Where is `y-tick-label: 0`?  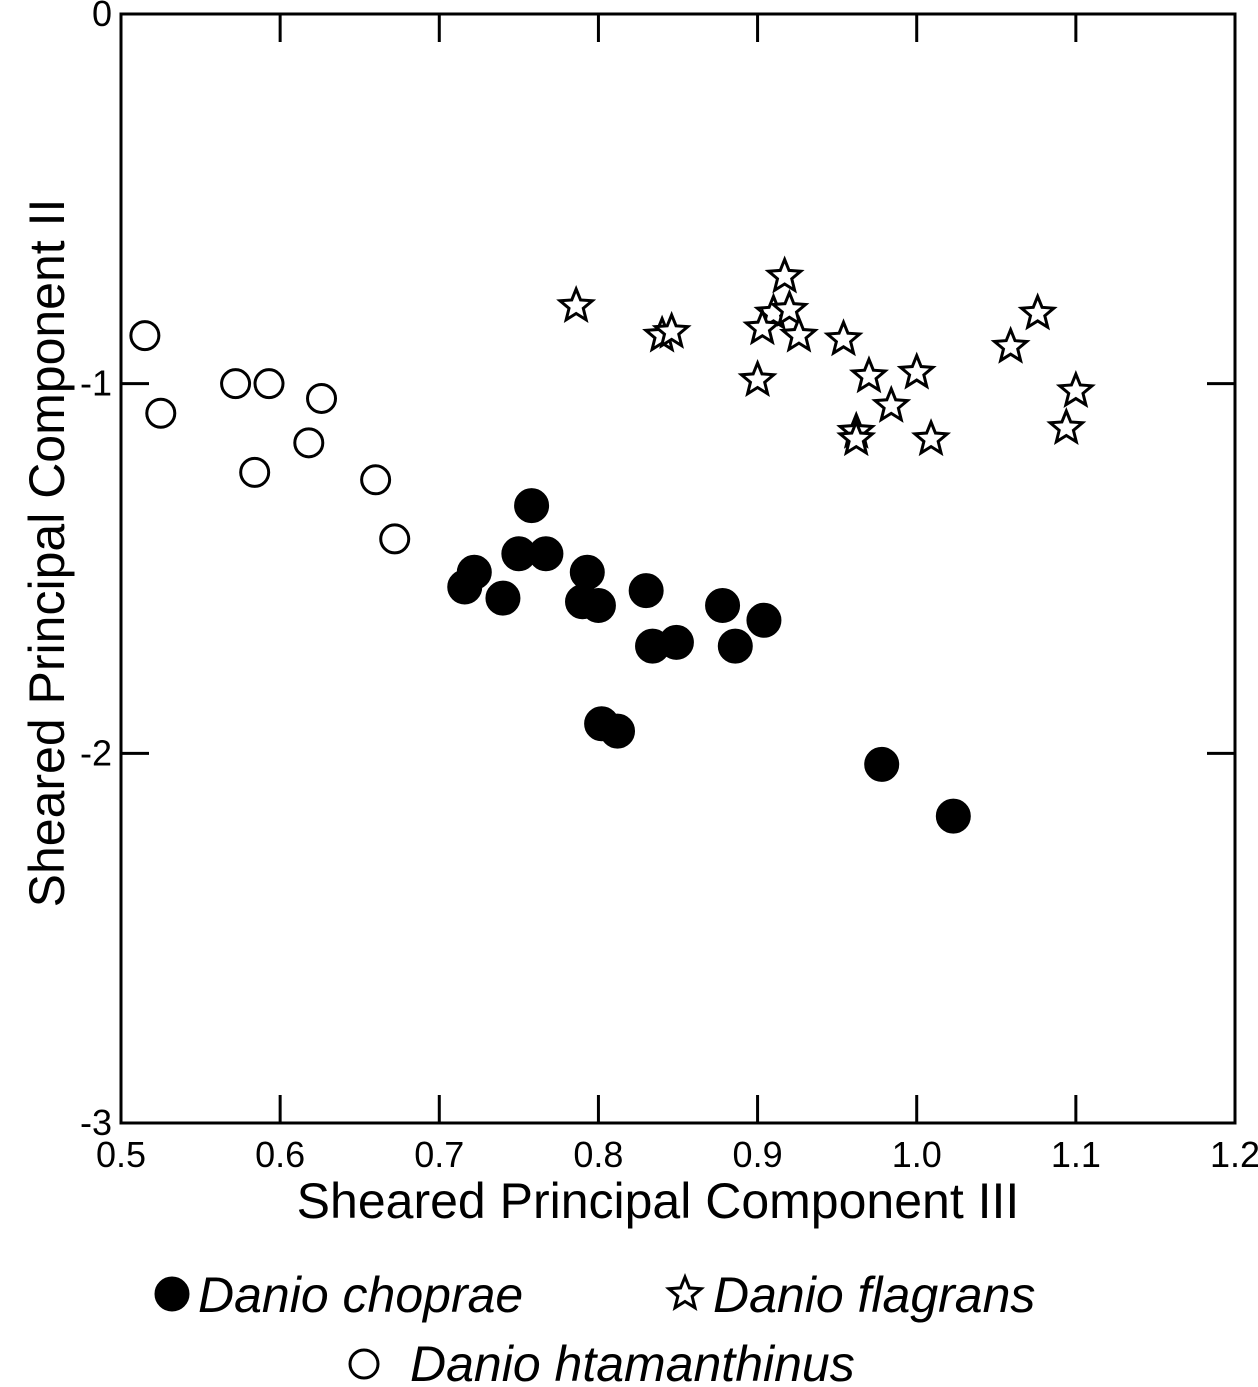 y-tick-label: 0 is located at coordinates (102, 17).